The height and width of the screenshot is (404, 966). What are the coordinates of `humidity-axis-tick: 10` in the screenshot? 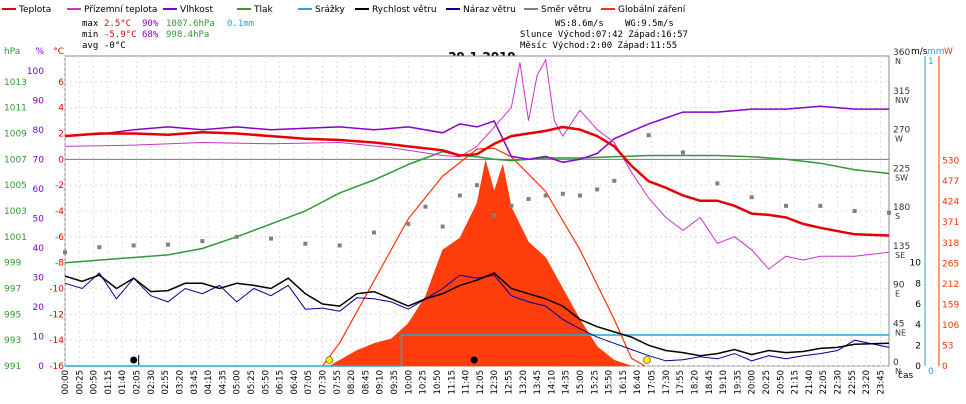 It's located at (39, 337).